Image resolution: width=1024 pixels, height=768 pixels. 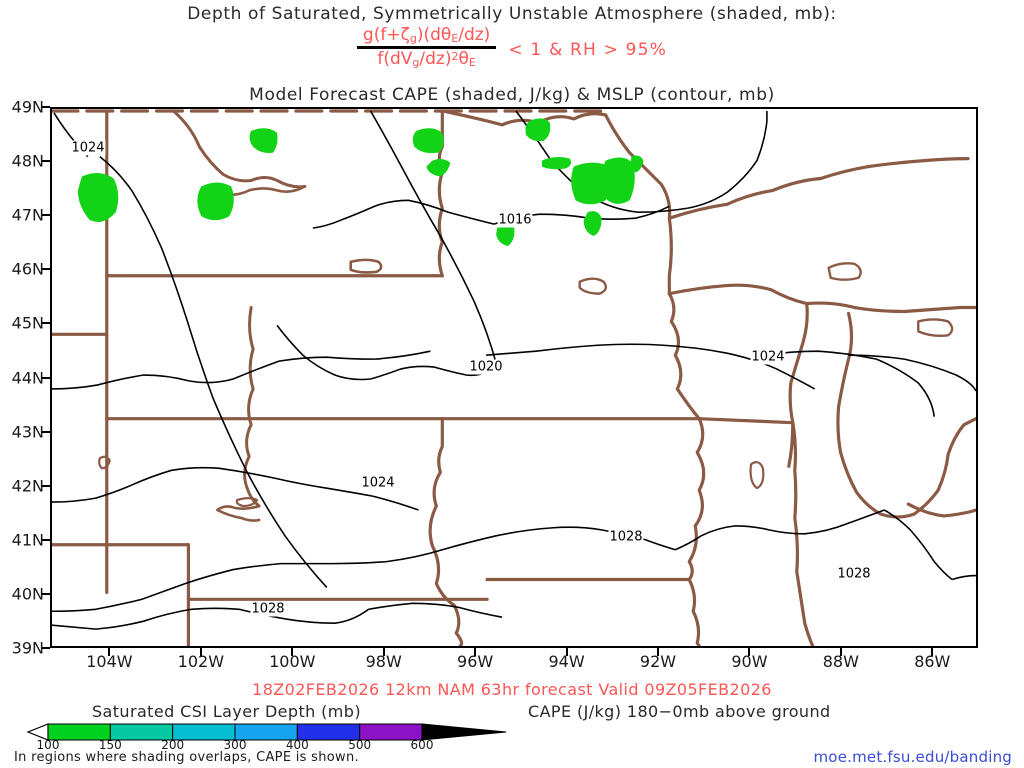 What do you see at coordinates (27, 594) in the screenshot?
I see `lat-tick-label: 40N` at bounding box center [27, 594].